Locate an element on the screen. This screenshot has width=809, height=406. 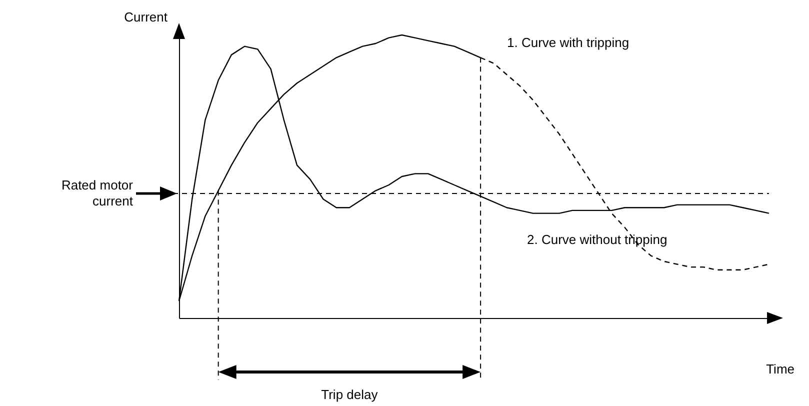
y-axis-title: Current is located at coordinates (146, 17).